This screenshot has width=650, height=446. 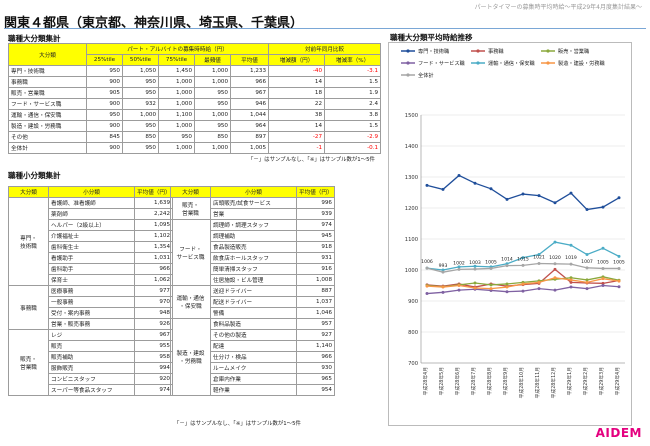 What do you see at coordinates (315, 368) in the screenshot?
I see `item-value: 930` at bounding box center [315, 368].